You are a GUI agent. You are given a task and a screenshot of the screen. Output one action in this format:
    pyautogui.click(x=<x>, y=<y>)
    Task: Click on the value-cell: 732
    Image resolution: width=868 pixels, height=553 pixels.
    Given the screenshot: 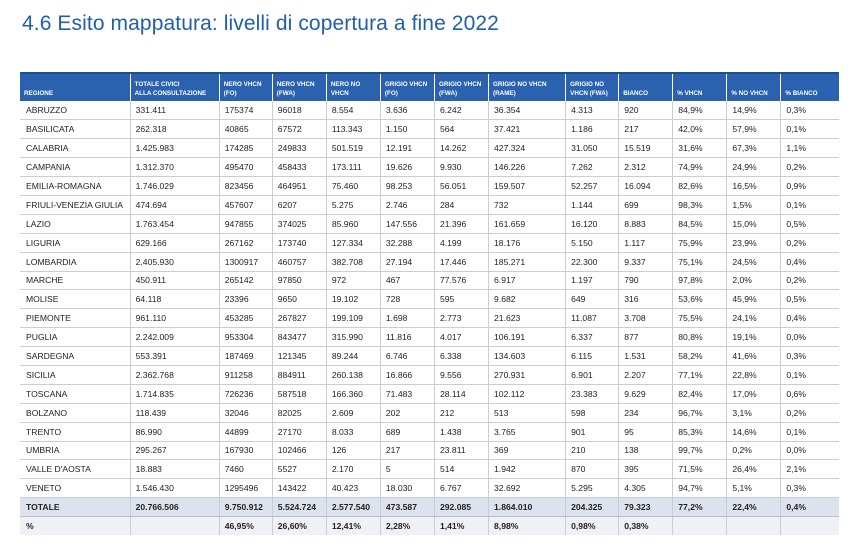 What is the action you would take?
    pyautogui.click(x=527, y=205)
    